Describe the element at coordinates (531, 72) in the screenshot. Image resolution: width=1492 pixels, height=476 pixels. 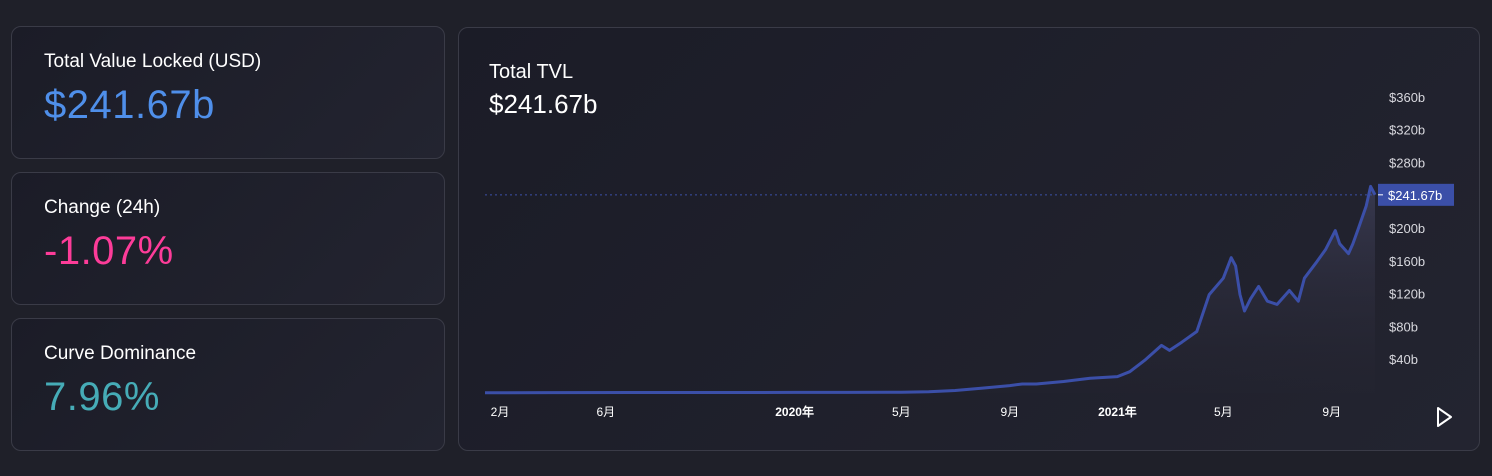
I see `chart-title: Total TVL` at that location.